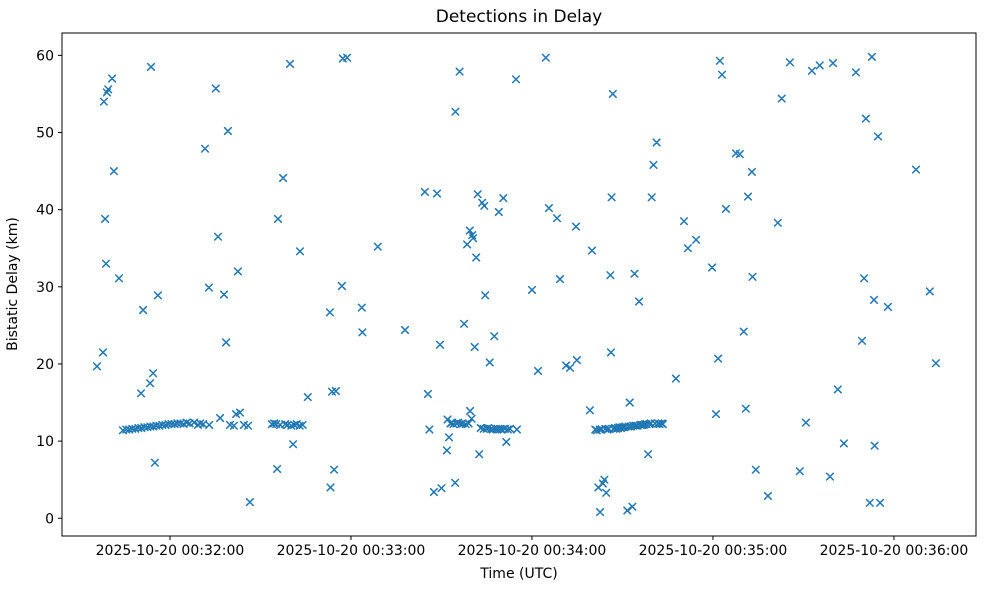 Image resolution: width=989 pixels, height=595 pixels. What do you see at coordinates (519, 17) in the screenshot?
I see `chart-title: Detections in Delay` at bounding box center [519, 17].